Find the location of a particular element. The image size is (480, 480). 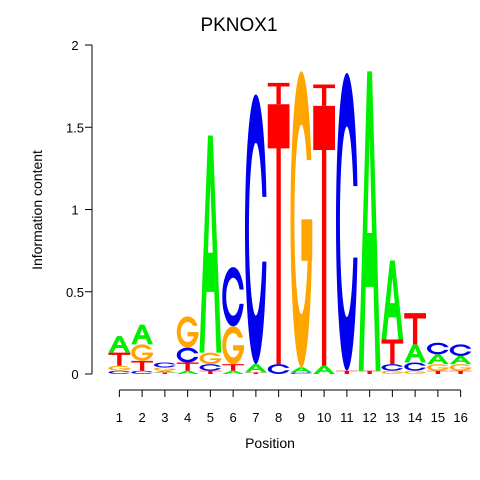

x-tick-label: 5 is located at coordinates (210, 417).